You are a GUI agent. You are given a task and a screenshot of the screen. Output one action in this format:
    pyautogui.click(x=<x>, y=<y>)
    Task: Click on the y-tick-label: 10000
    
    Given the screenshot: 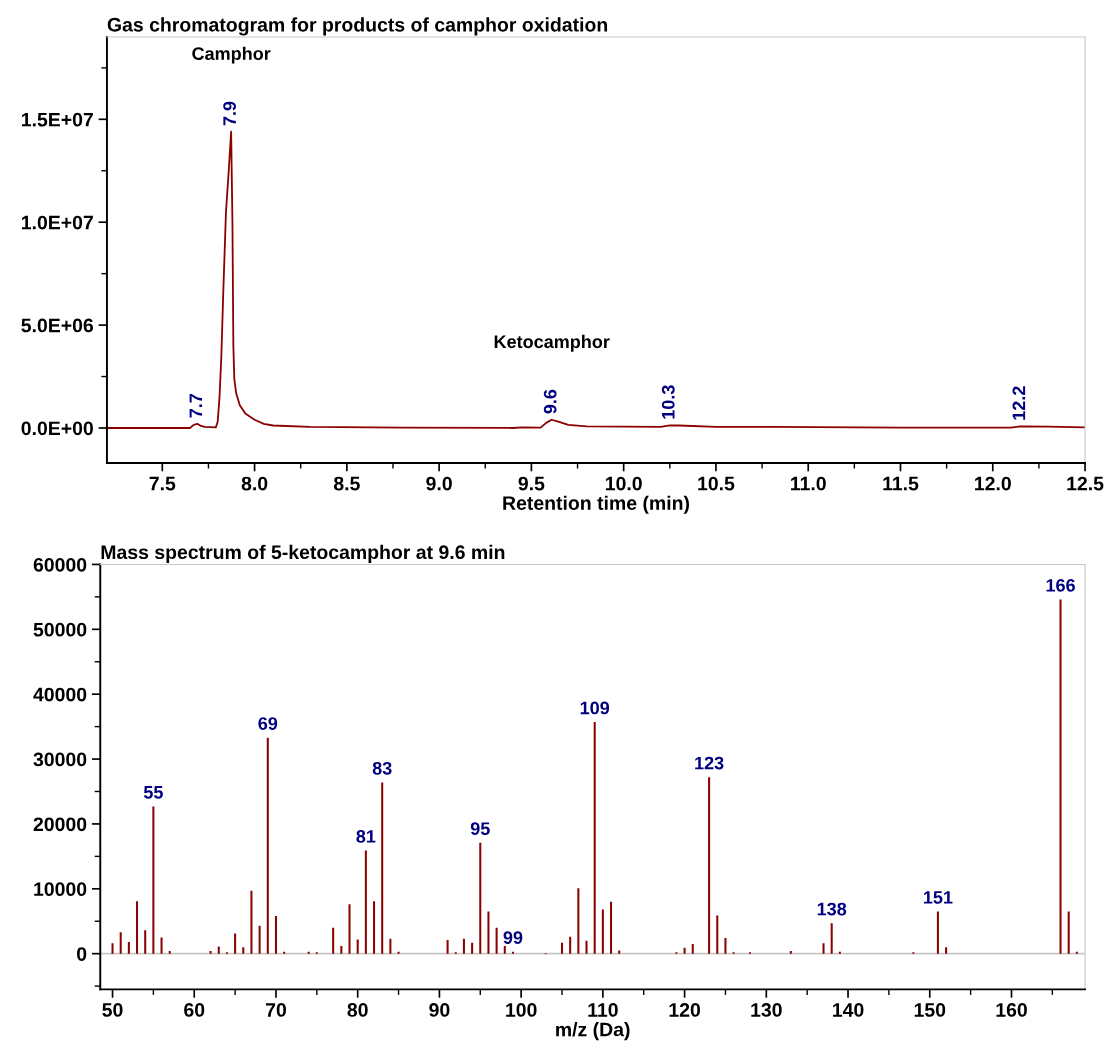 What is the action you would take?
    pyautogui.click(x=60, y=889)
    